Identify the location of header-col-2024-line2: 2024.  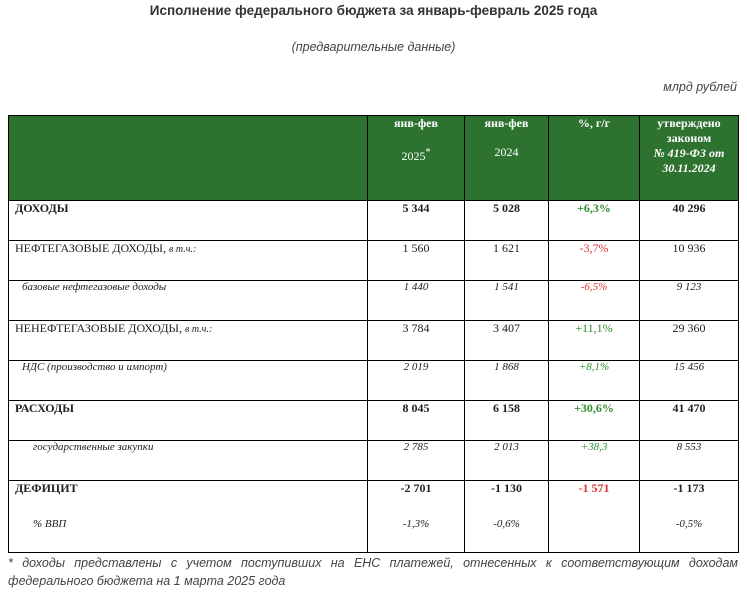
(506, 152).